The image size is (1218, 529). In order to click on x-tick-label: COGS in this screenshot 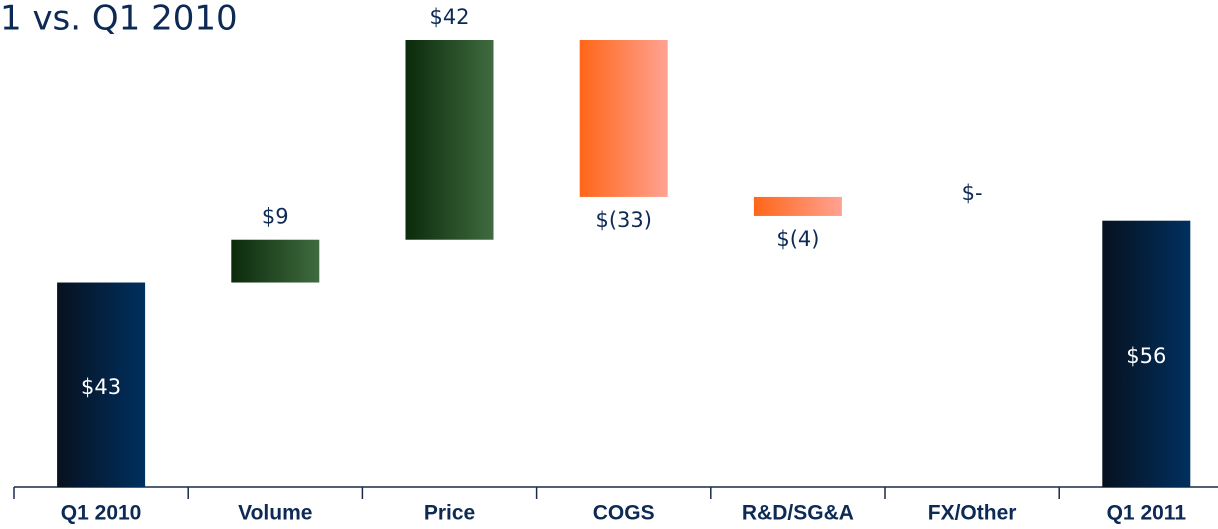, I will do `click(624, 513)`.